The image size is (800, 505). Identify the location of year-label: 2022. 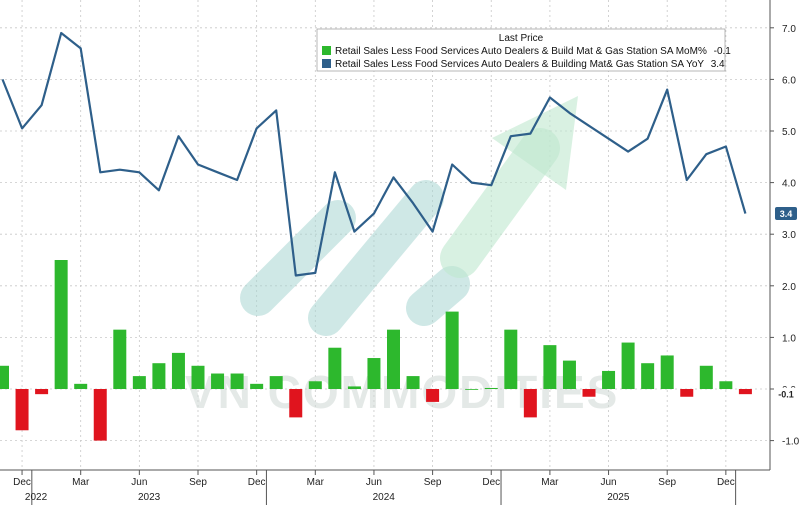
(36, 497).